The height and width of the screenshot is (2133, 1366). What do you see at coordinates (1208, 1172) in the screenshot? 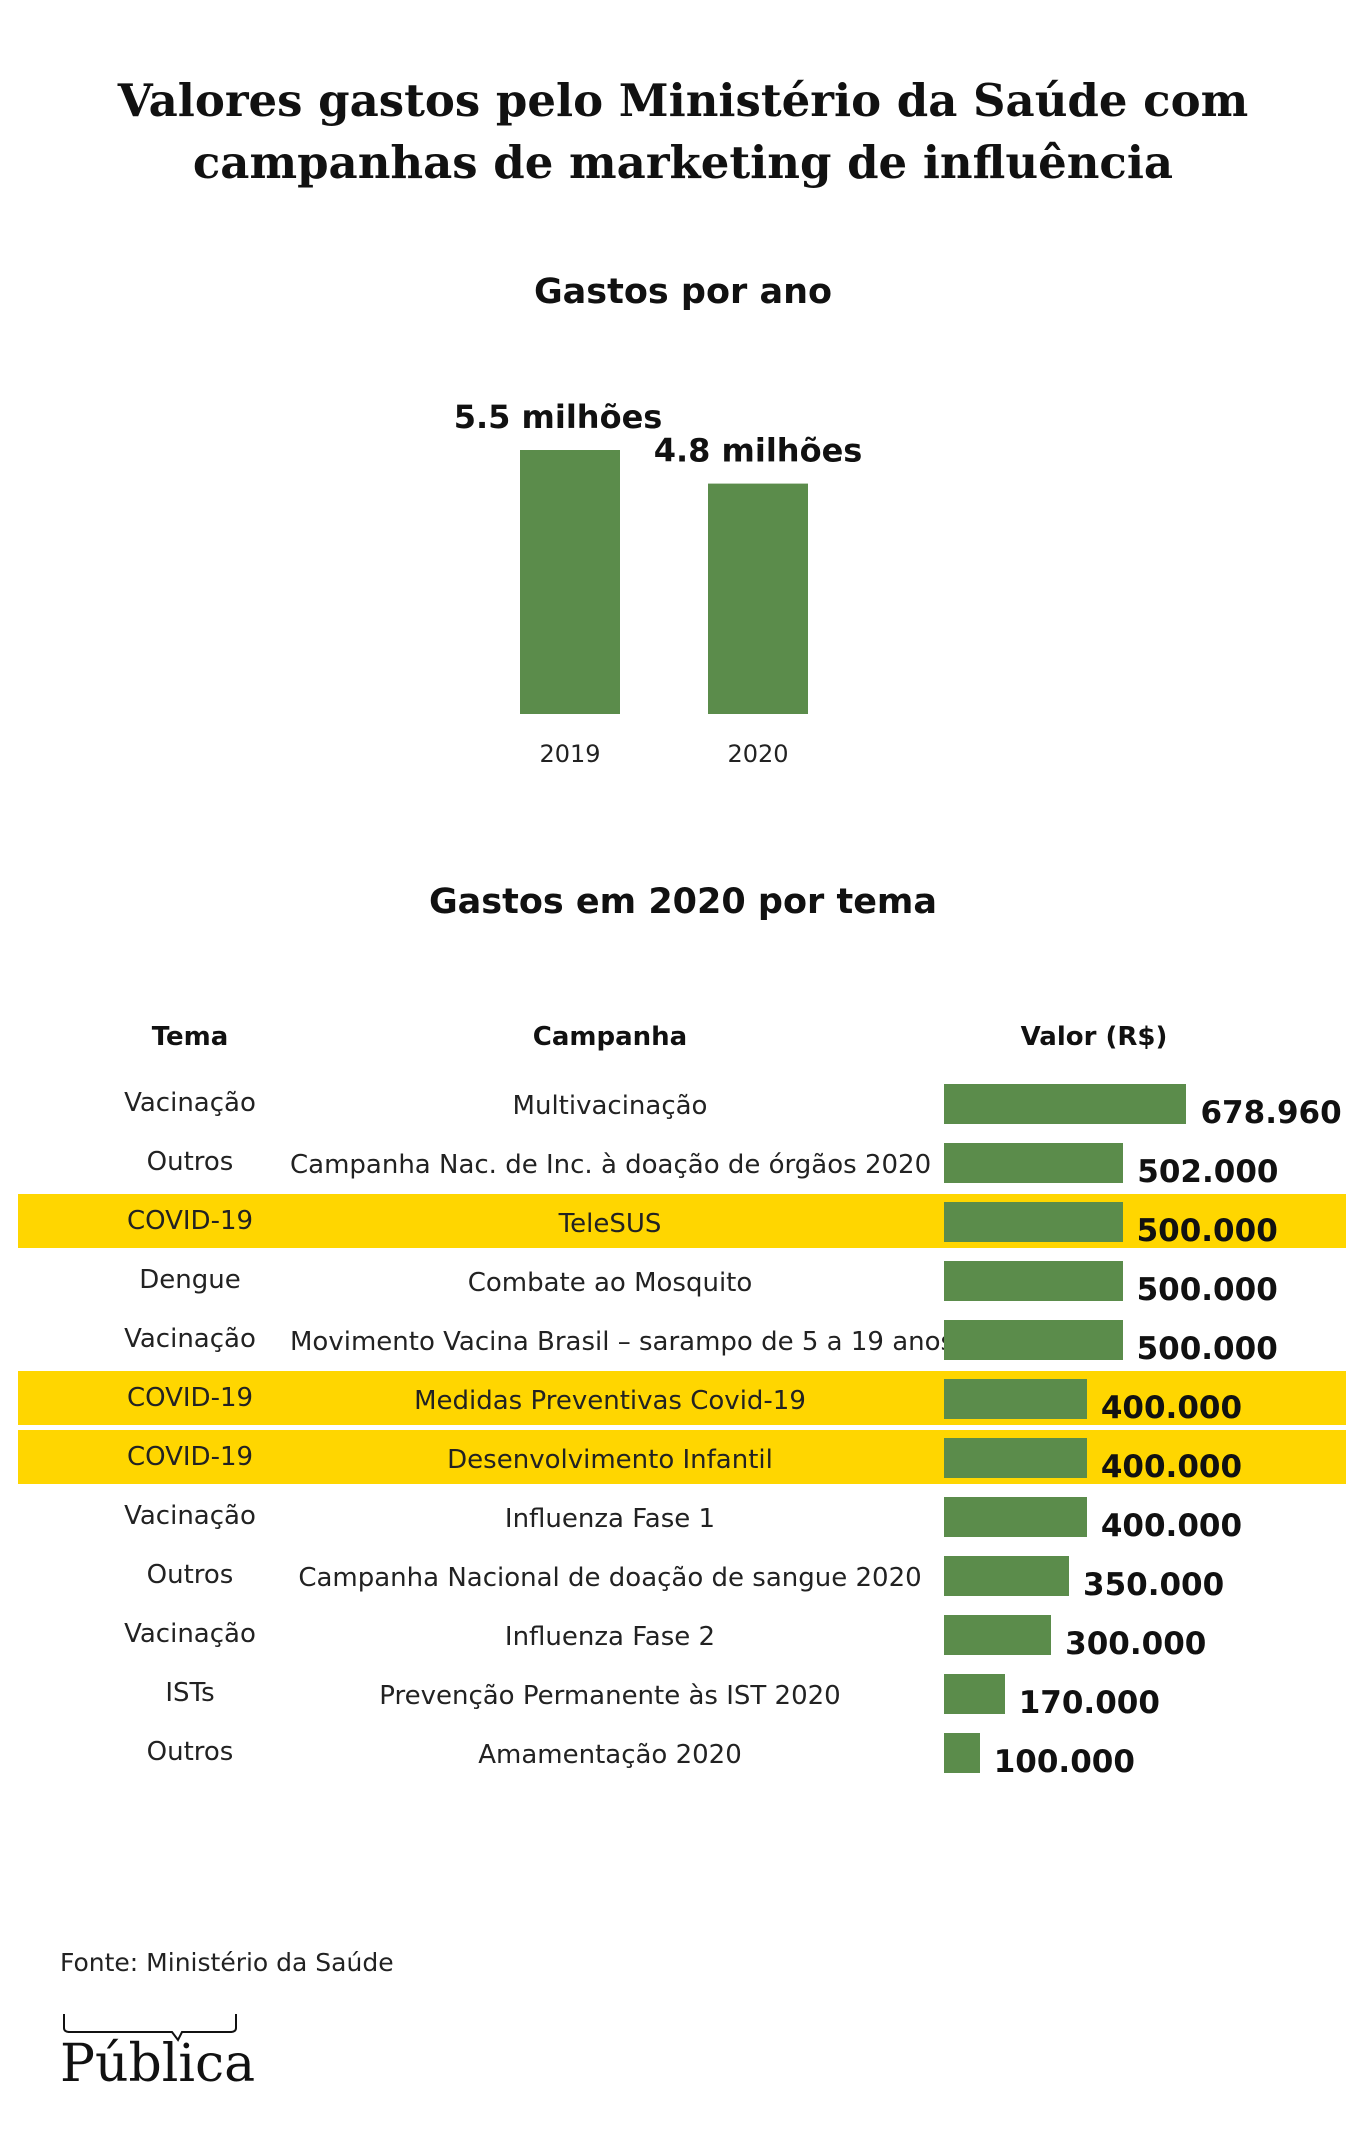
I see `value-label: 502.000` at bounding box center [1208, 1172].